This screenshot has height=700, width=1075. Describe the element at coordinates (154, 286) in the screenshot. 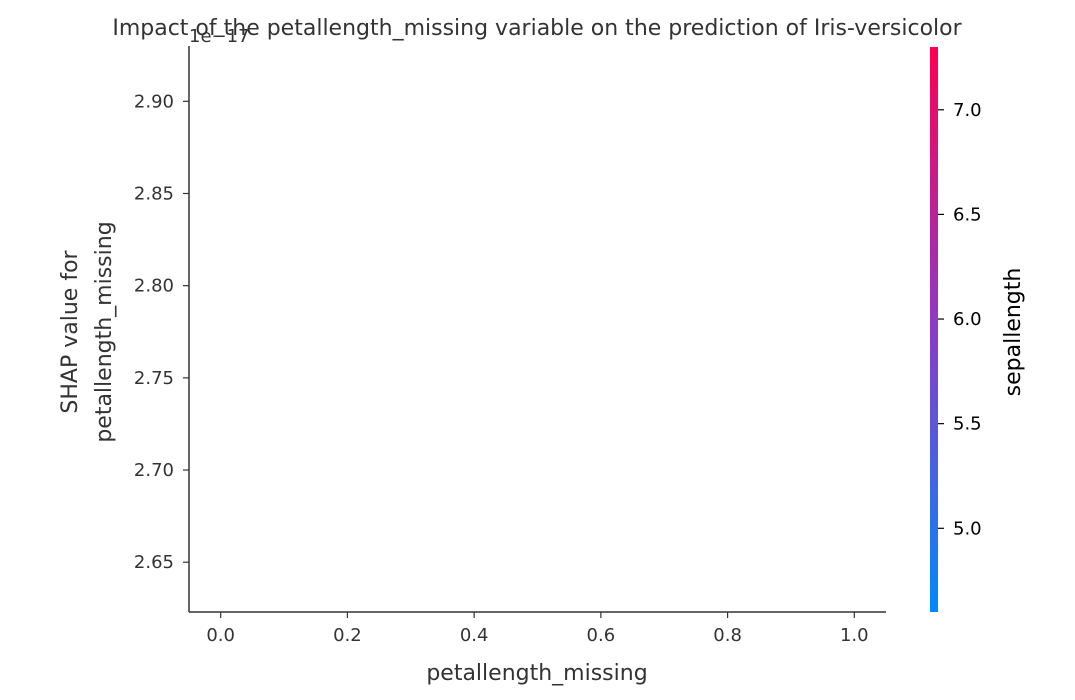

I see `y-tick-label: 2.80` at that location.